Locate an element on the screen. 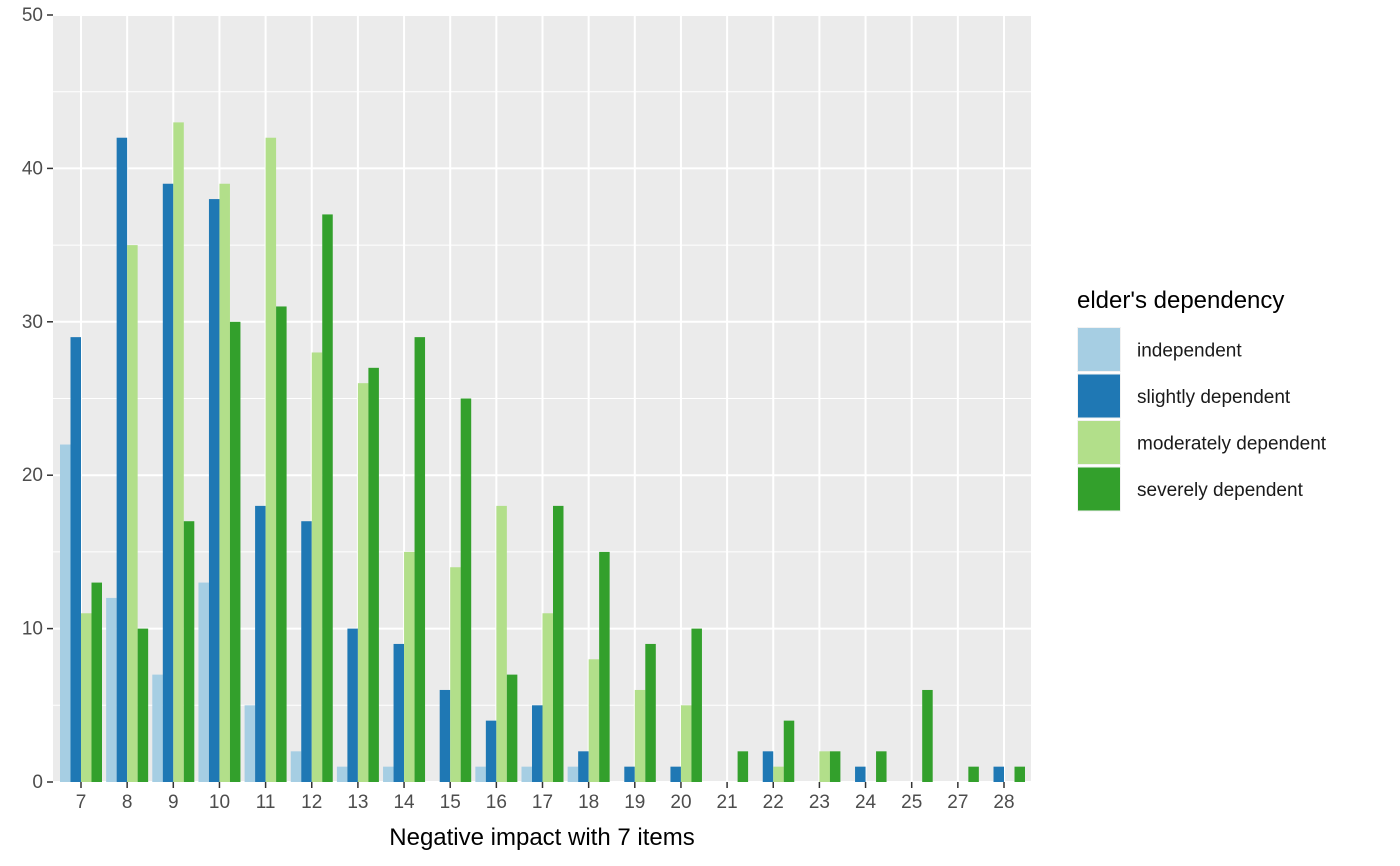  legend-label: independent is located at coordinates (1189, 351).